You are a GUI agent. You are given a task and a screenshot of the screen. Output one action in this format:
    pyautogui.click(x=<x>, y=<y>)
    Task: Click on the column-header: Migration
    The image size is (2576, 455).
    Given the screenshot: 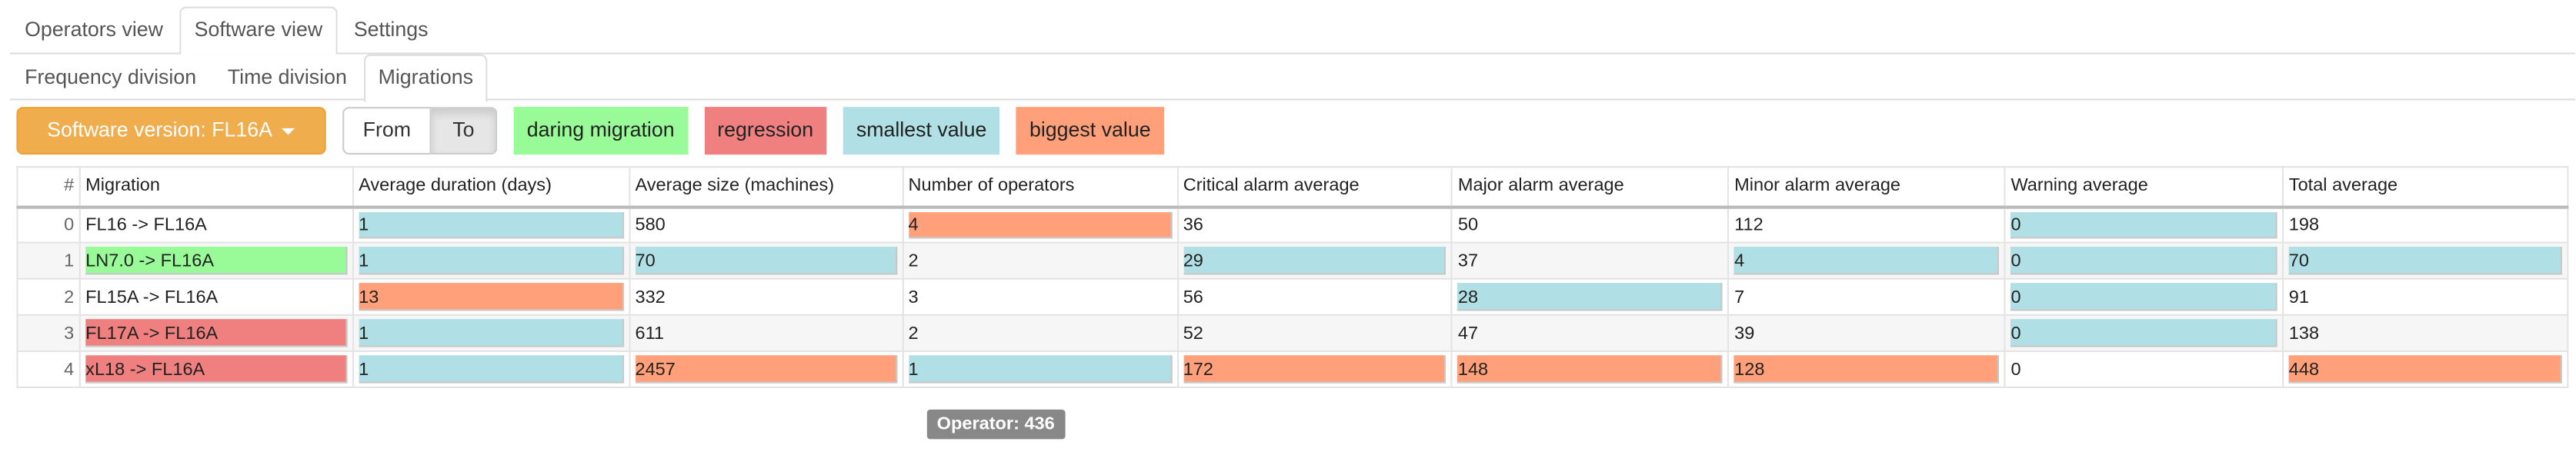 What is the action you would take?
    pyautogui.click(x=216, y=187)
    